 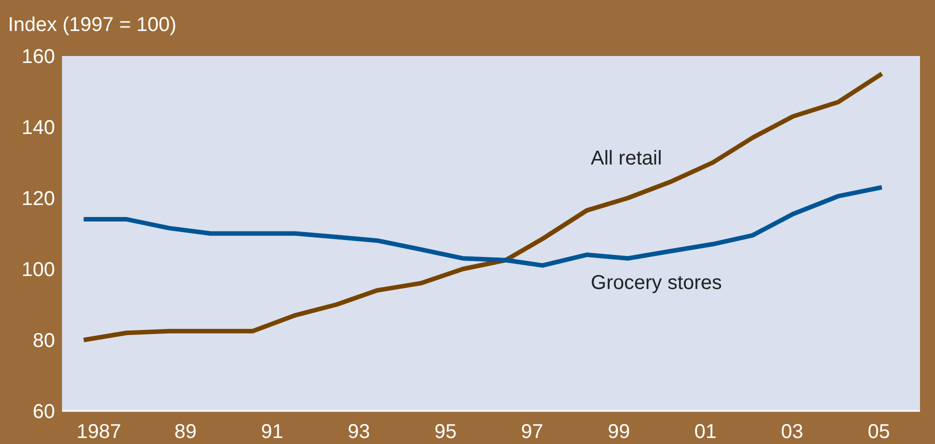 I want to click on y-tick-label: 60, so click(x=43, y=412).